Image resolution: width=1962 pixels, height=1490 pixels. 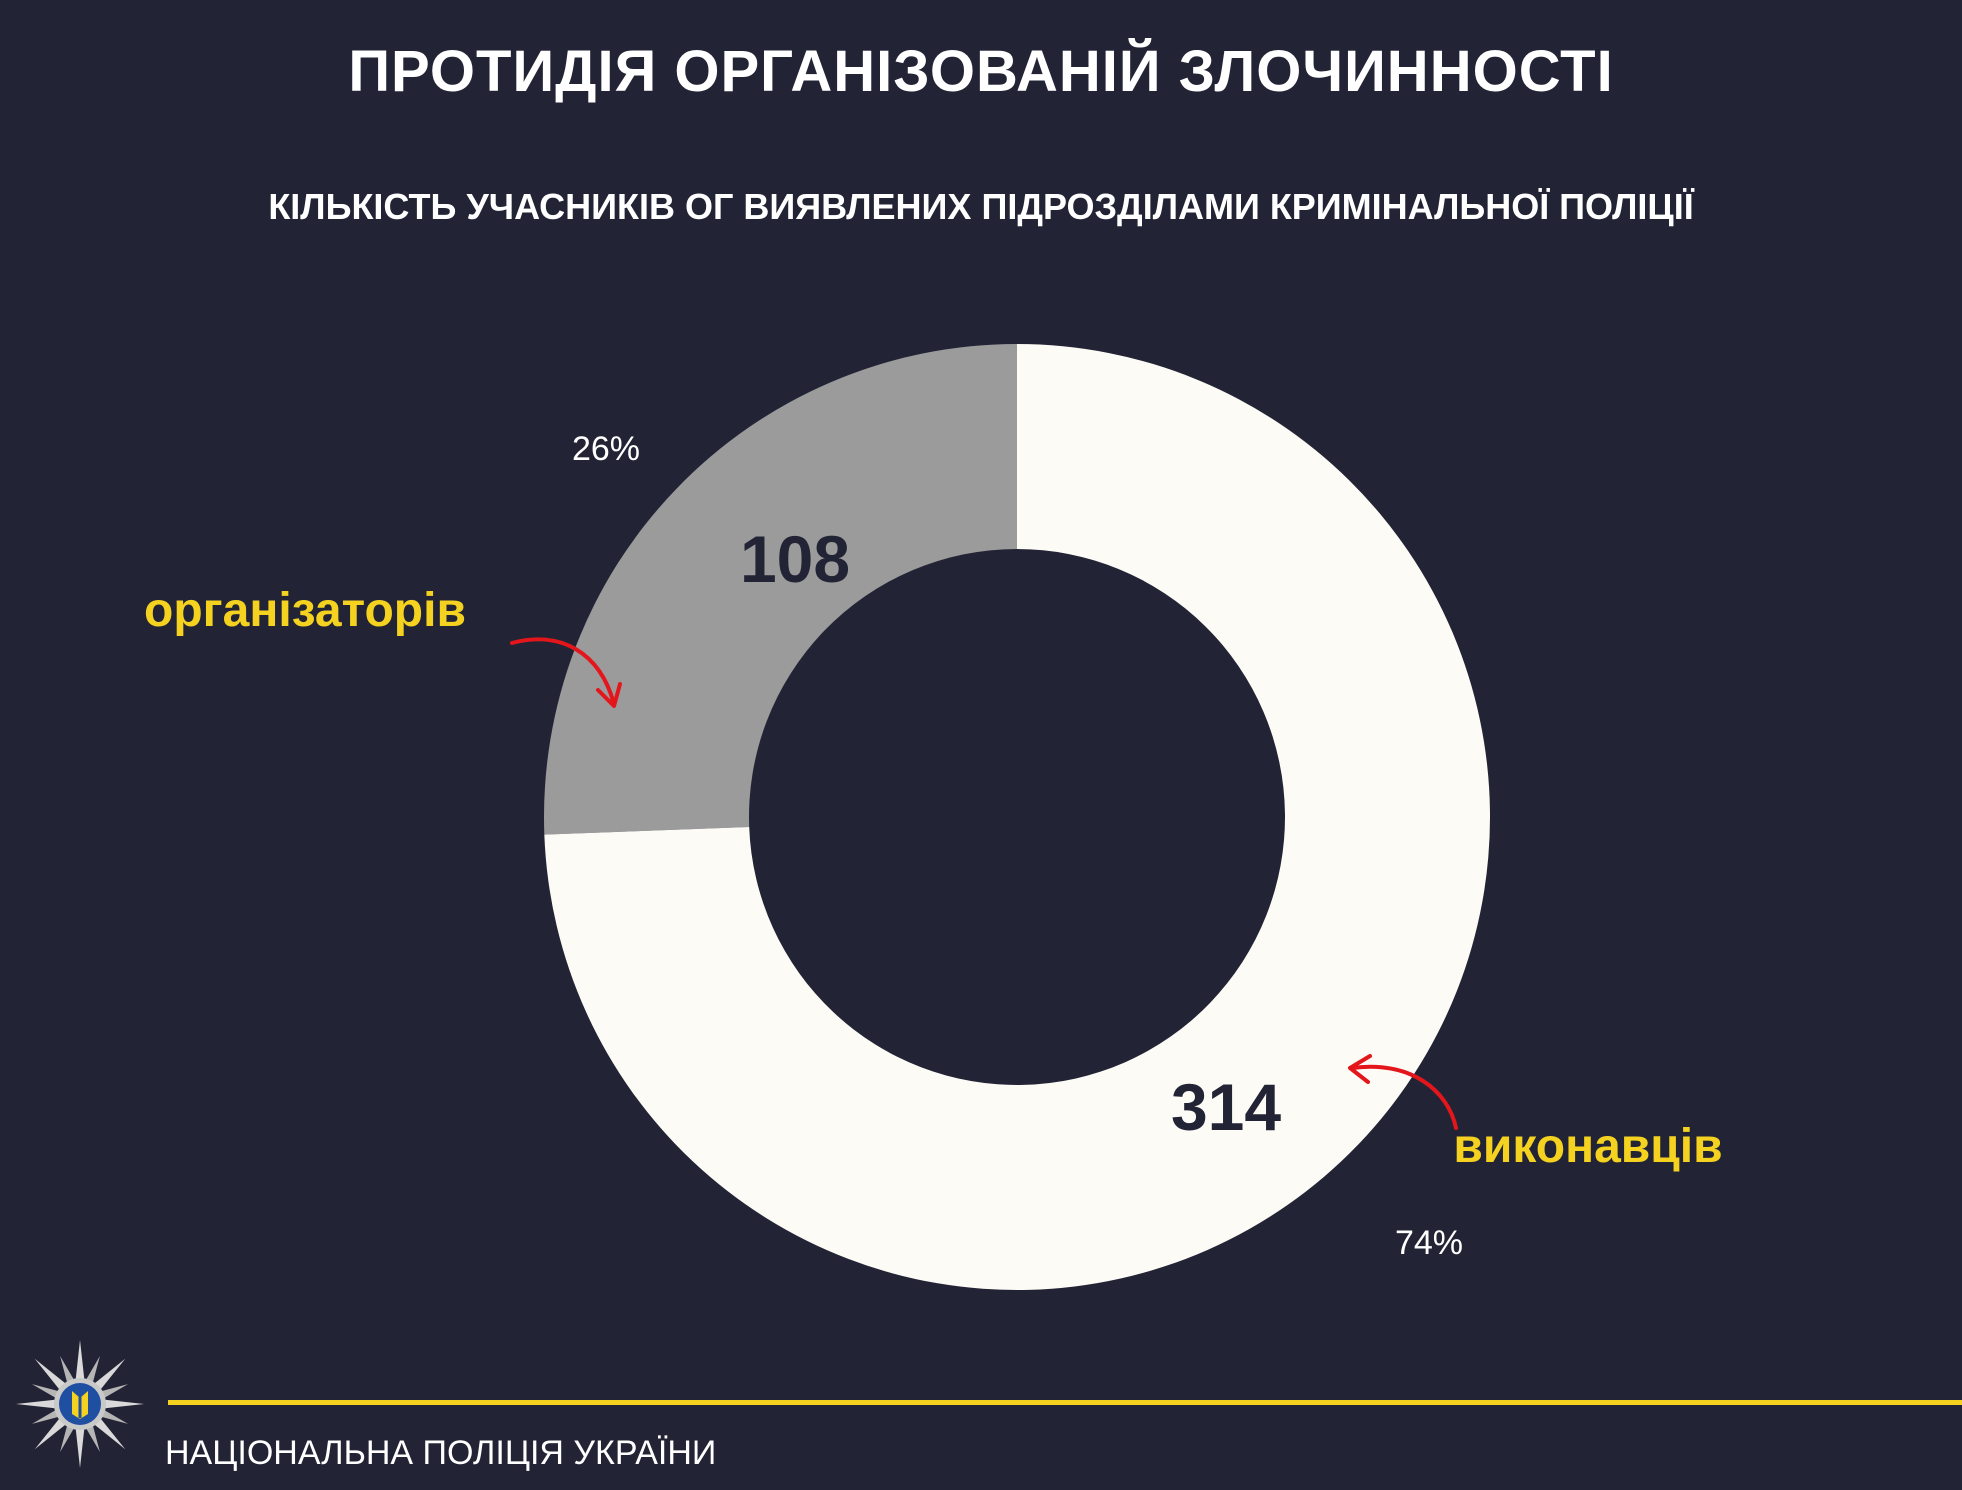 What do you see at coordinates (1065, 1402) in the screenshot?
I see `footer-divider` at bounding box center [1065, 1402].